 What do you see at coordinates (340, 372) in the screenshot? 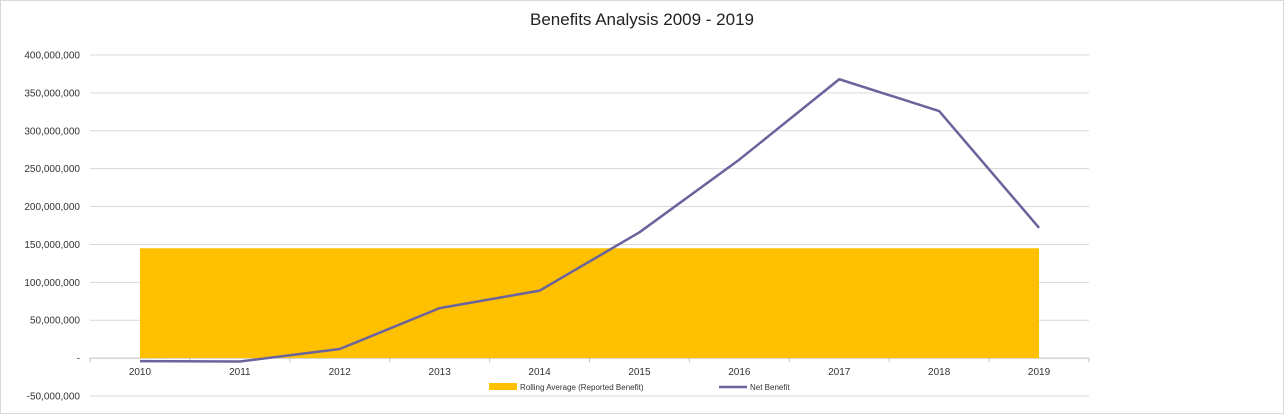
I see `x-tick-label: 2012` at bounding box center [340, 372].